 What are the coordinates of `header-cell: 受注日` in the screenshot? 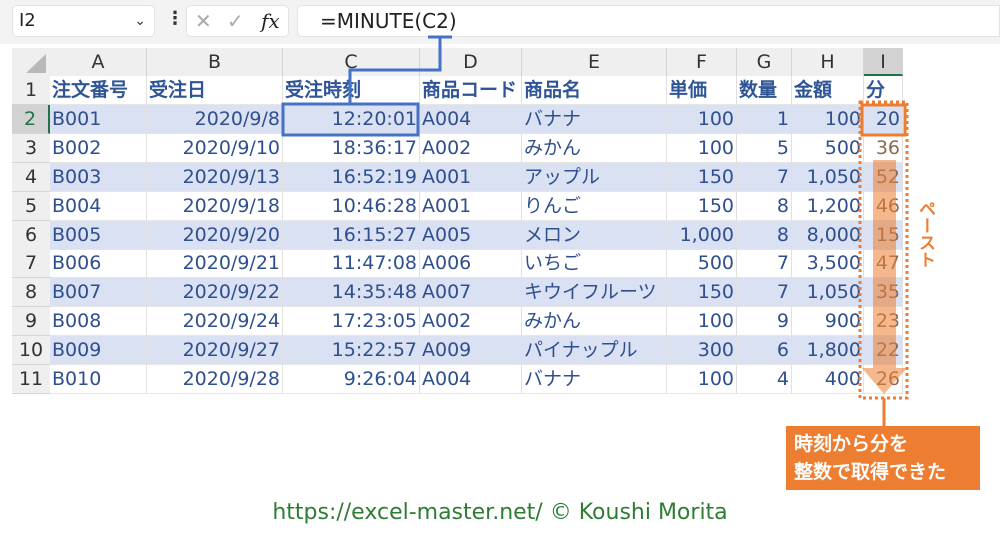 It's located at (215, 90).